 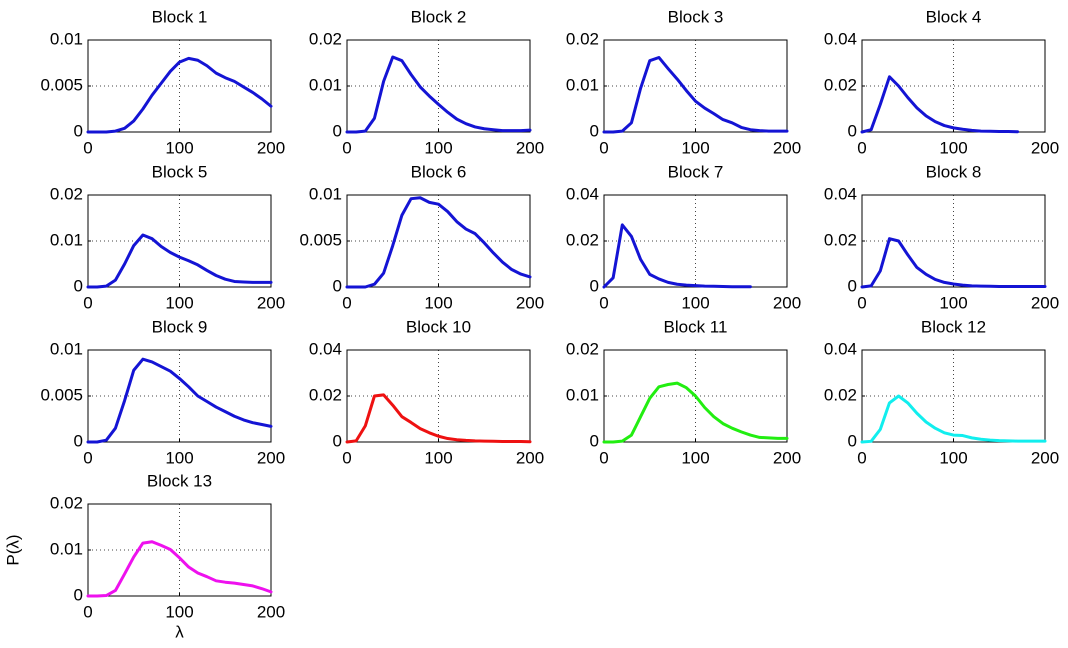 What do you see at coordinates (954, 171) in the screenshot?
I see `subplot-title: Block 8` at bounding box center [954, 171].